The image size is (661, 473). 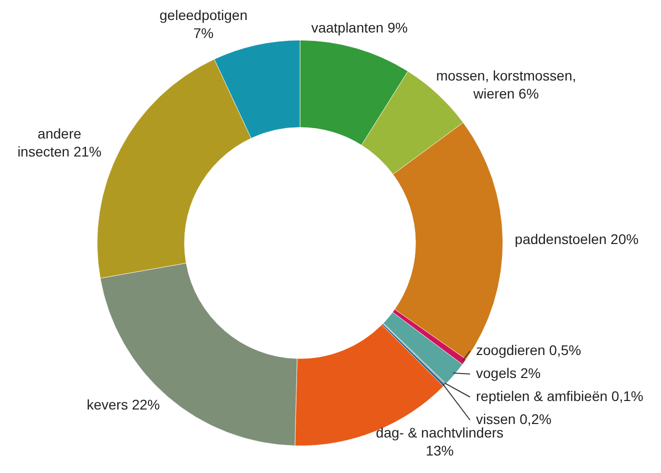 I want to click on data-label: 7%, so click(x=203, y=33).